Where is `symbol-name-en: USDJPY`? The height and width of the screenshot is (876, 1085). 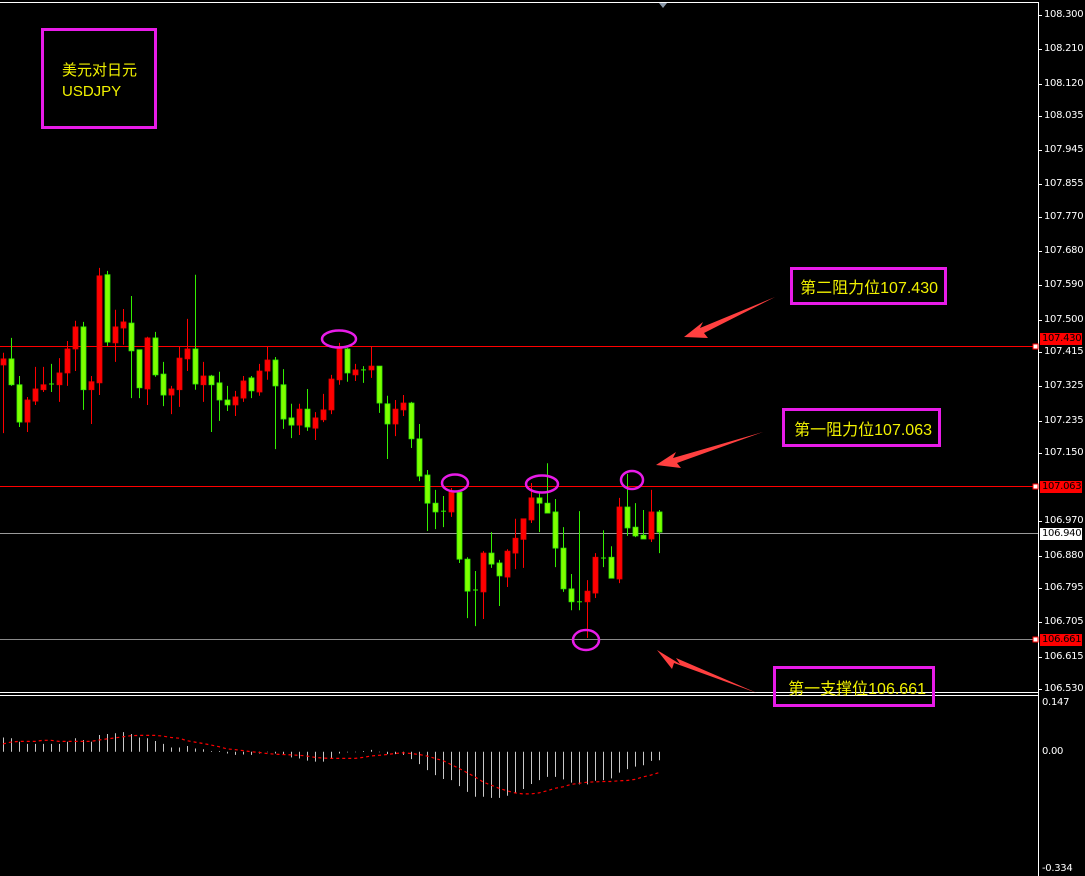
symbol-name-en: USDJPY is located at coordinates (92, 91).